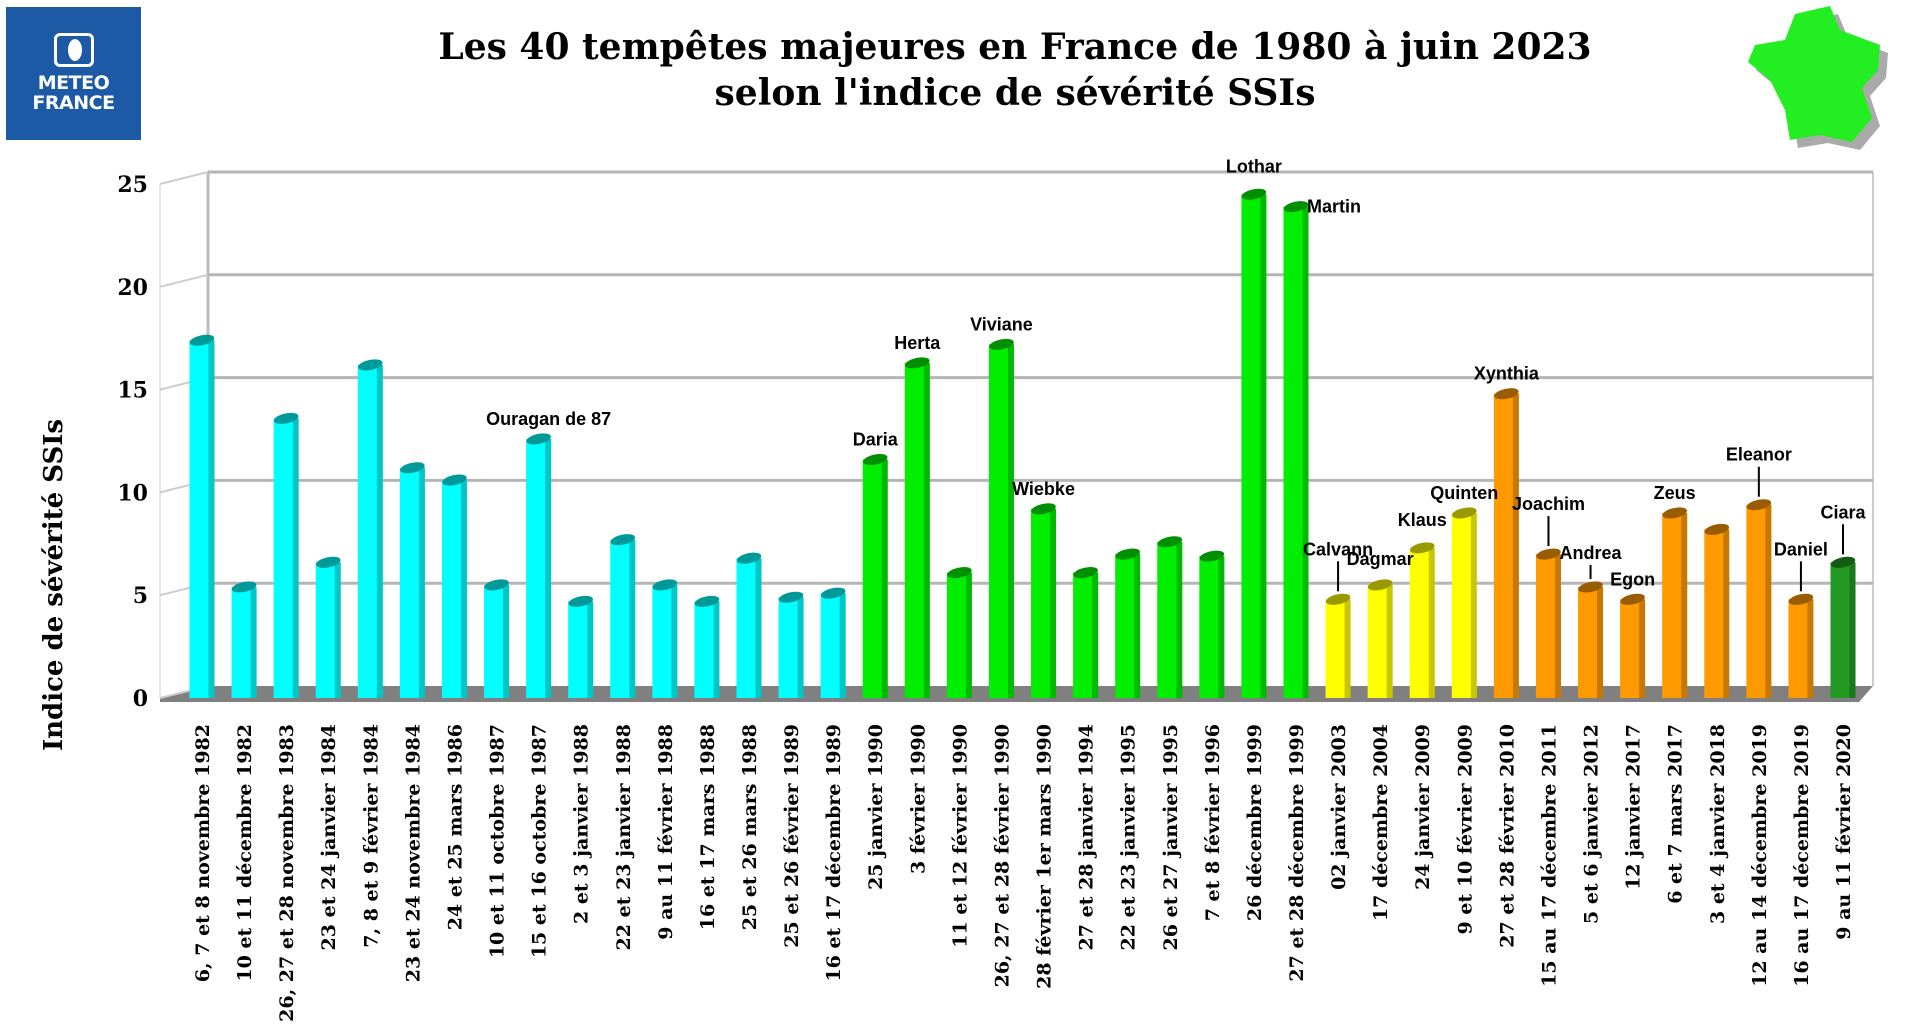 The image size is (1920, 1036). What do you see at coordinates (1507, 374) in the screenshot?
I see `storm-name-label: Xynthia` at bounding box center [1507, 374].